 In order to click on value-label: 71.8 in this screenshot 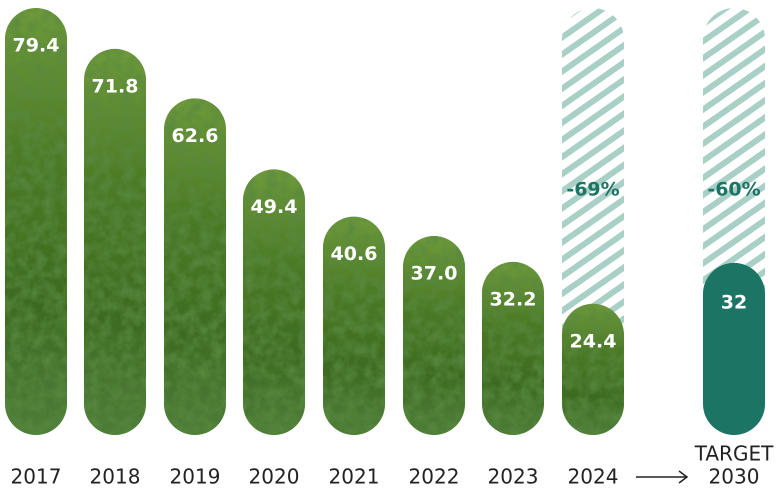, I will do `click(115, 86)`.